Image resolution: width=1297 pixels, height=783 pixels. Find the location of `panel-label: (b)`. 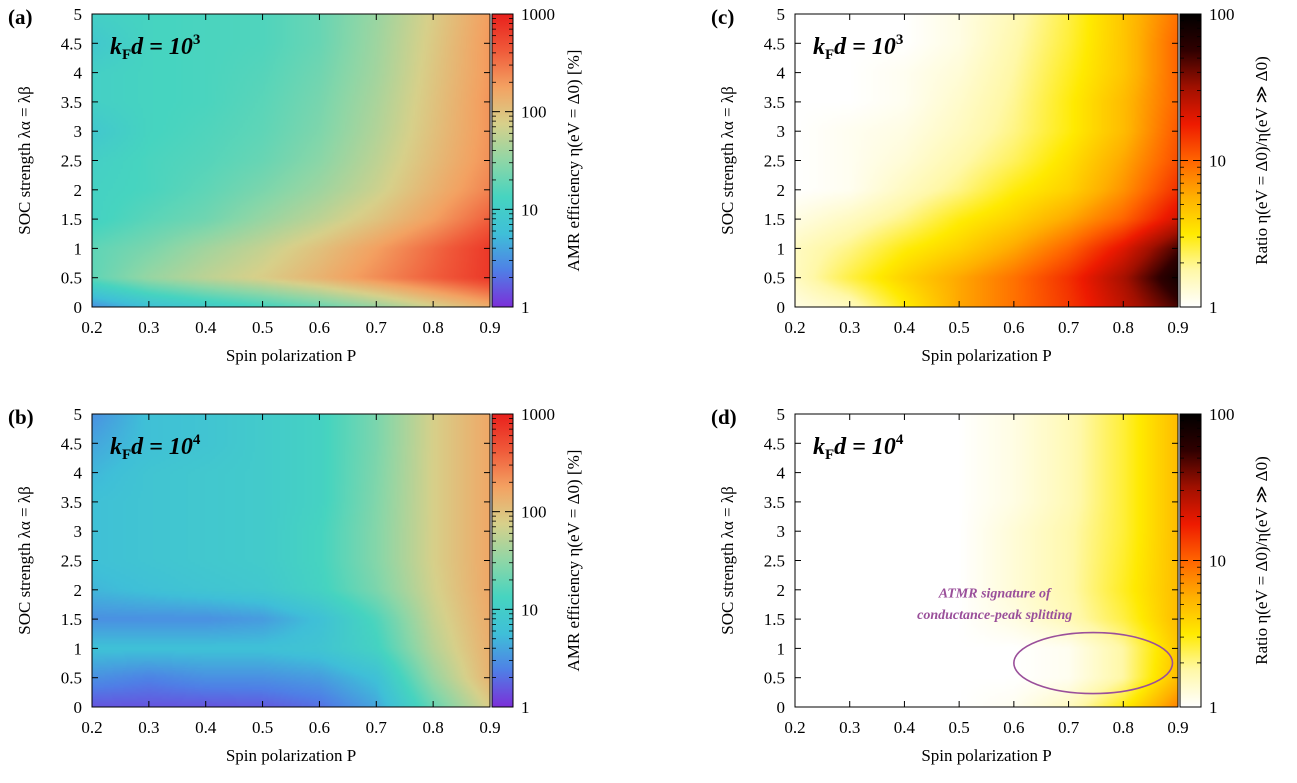

panel-label: (b) is located at coordinates (21, 417).